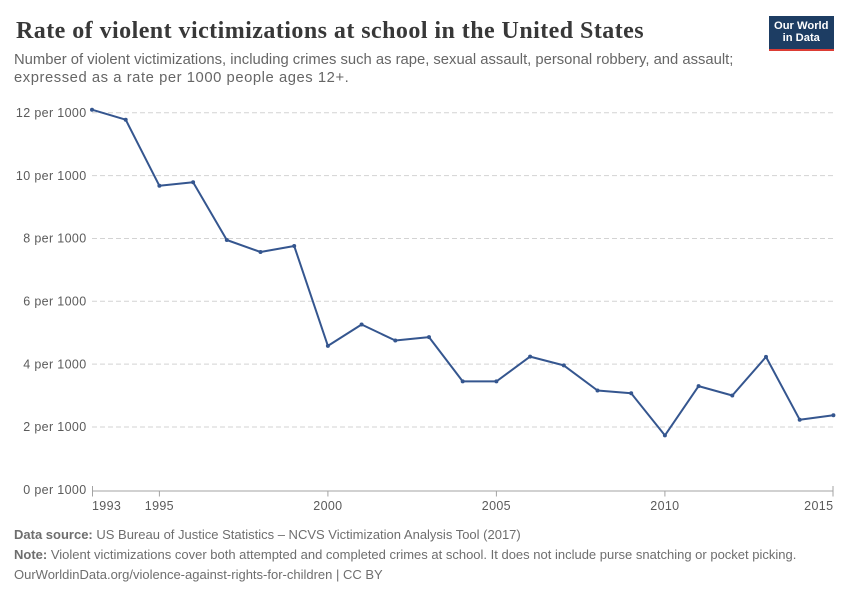  Describe the element at coordinates (54, 427) in the screenshot. I see `svg-text: 2 per 1000` at that location.